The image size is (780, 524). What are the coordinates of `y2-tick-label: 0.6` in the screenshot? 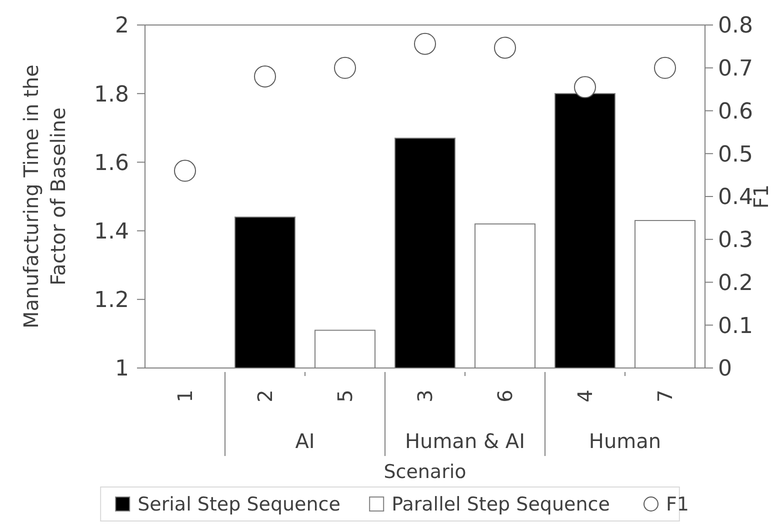 It's located at (735, 111).